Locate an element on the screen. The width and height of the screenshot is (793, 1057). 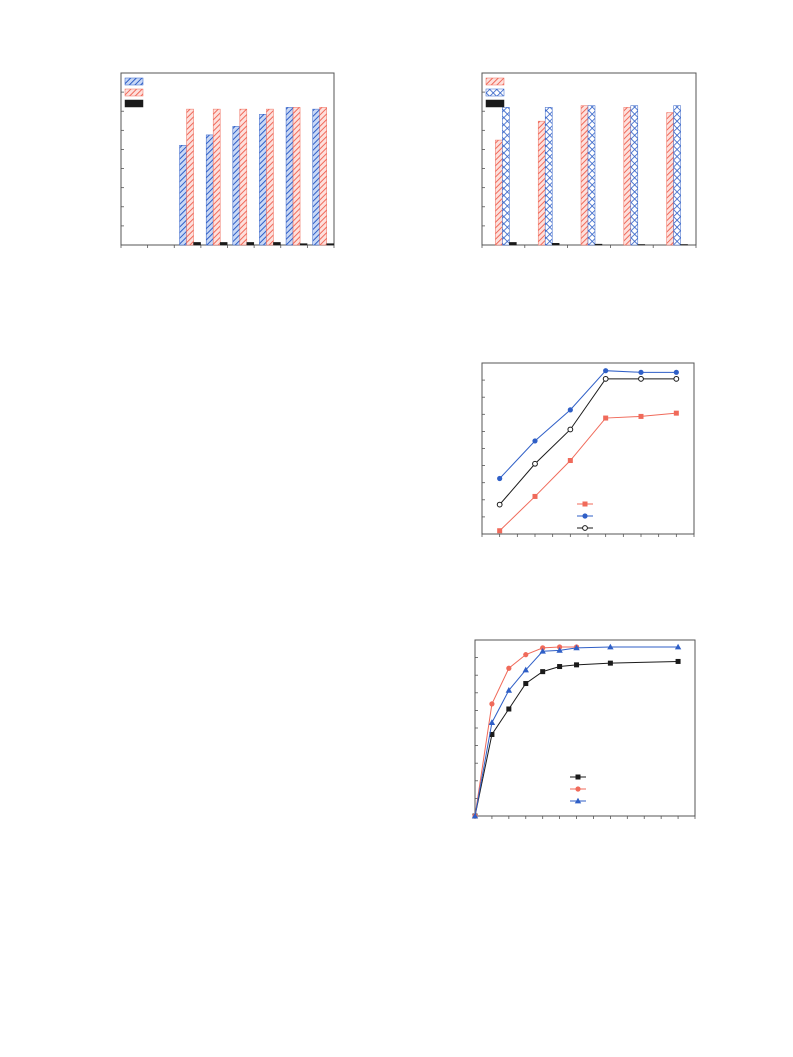
chart-1-bar-chart is located at coordinates (227, 160).